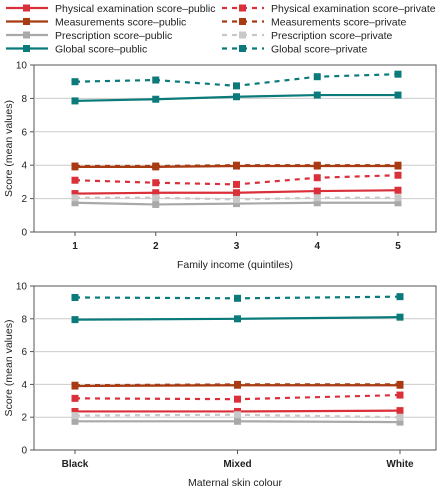  I want to click on series-physical-examination-score-public, so click(236, 192).